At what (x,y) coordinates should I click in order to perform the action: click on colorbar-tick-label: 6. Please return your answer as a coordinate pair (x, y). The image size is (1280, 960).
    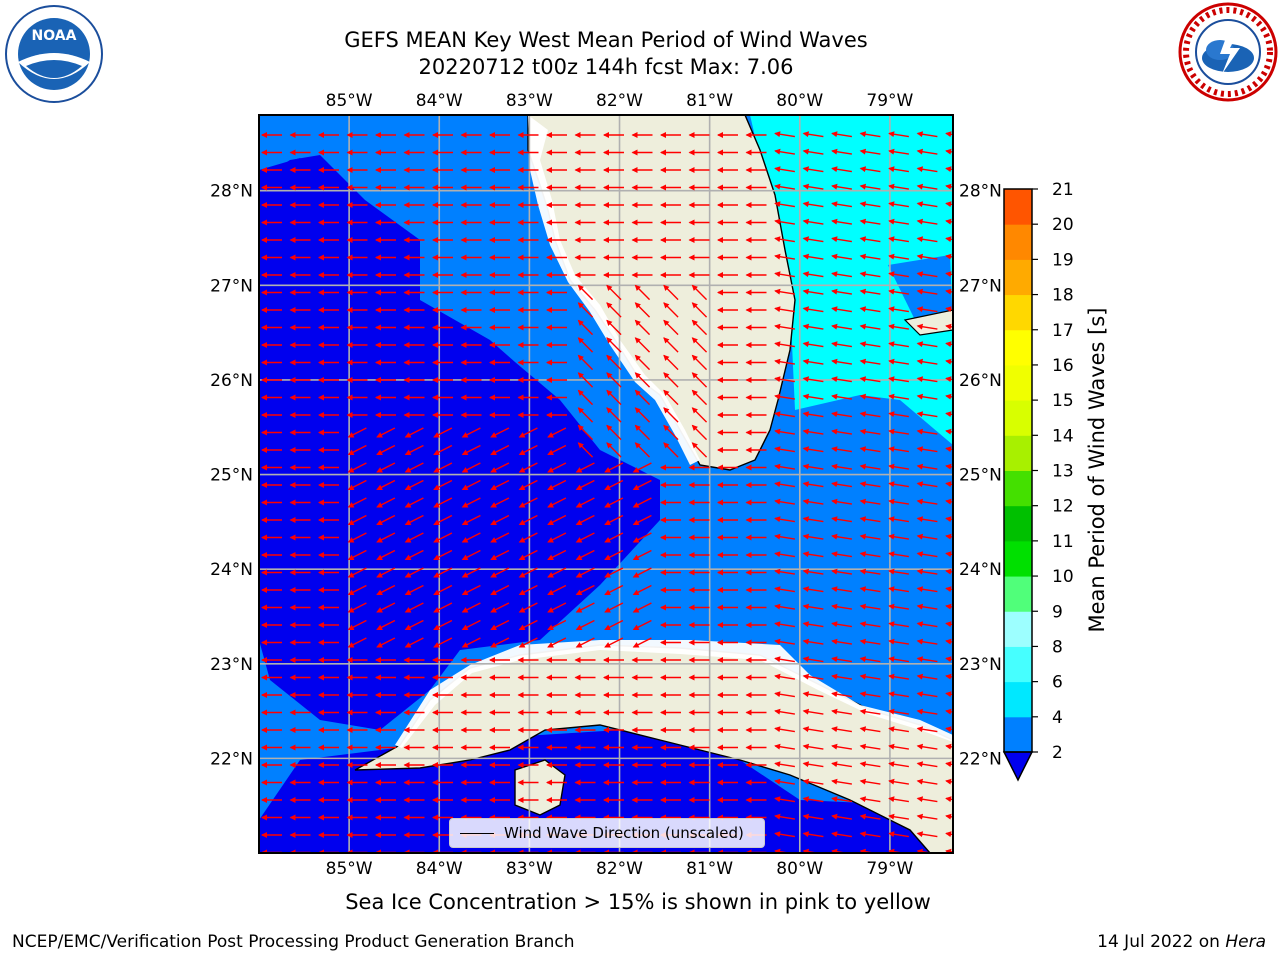
    Looking at the image, I should click on (1057, 683).